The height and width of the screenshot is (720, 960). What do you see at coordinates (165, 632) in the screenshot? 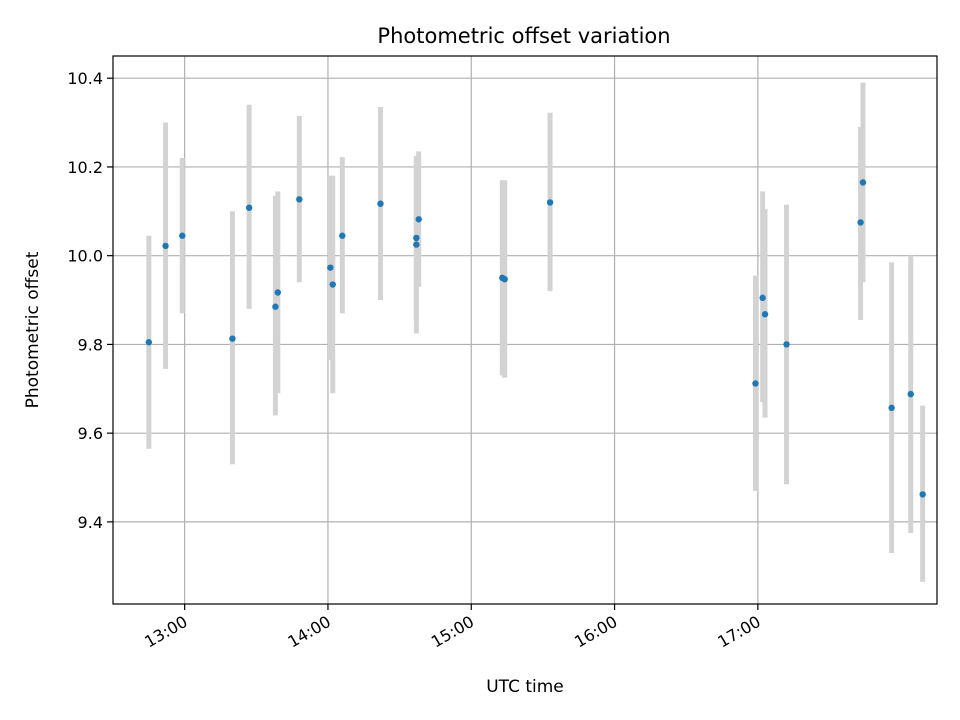
I see `x-tick-label: 13:00` at bounding box center [165, 632].